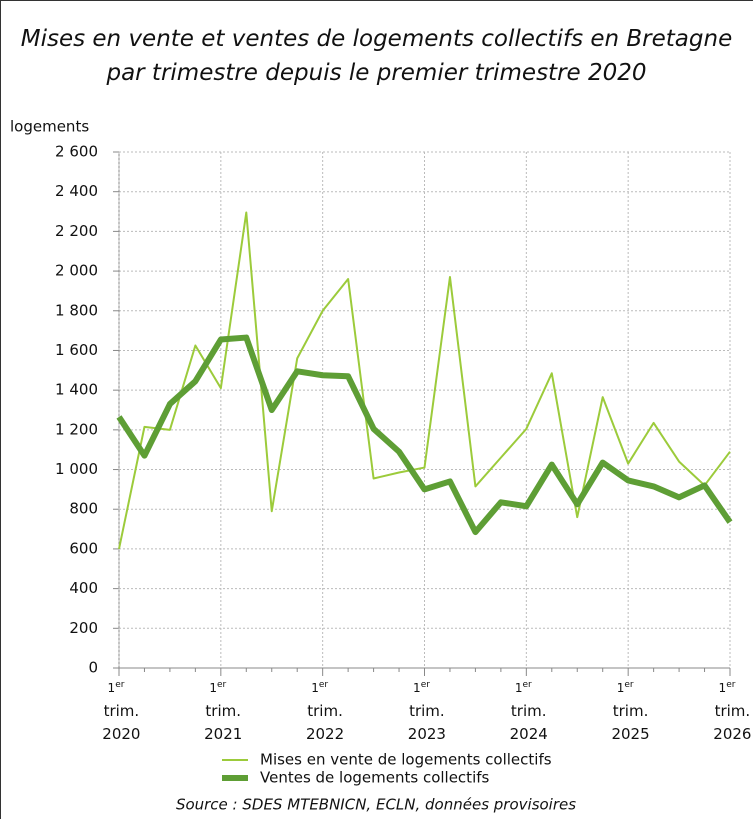 This screenshot has width=753, height=819. I want to click on y-tick-label: 600, so click(83, 548).